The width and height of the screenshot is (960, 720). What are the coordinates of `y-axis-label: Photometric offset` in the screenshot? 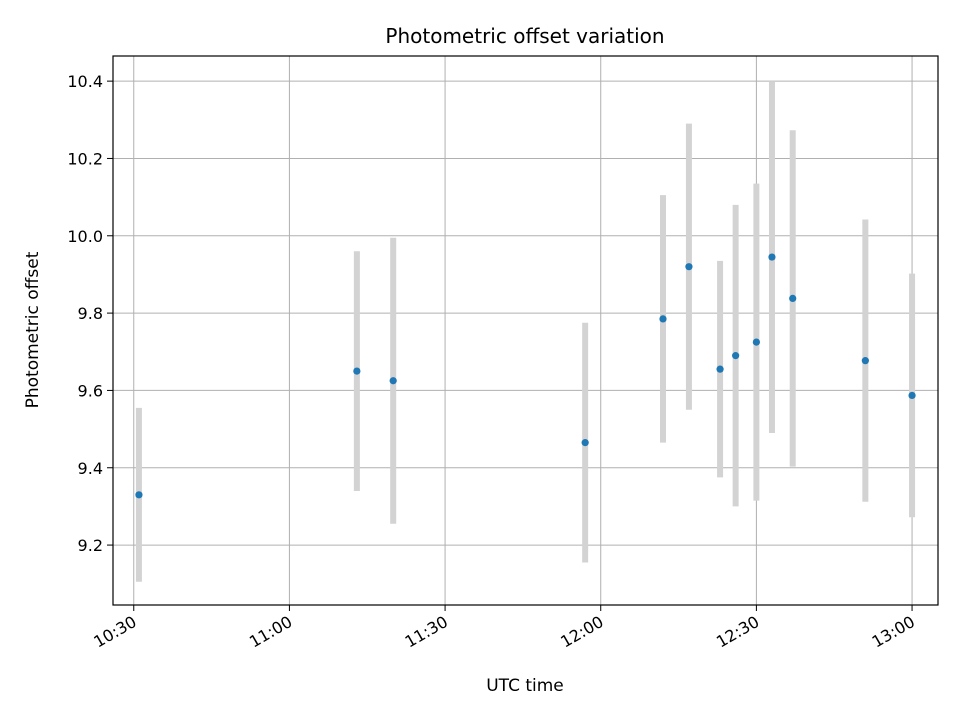 It's located at (33, 329).